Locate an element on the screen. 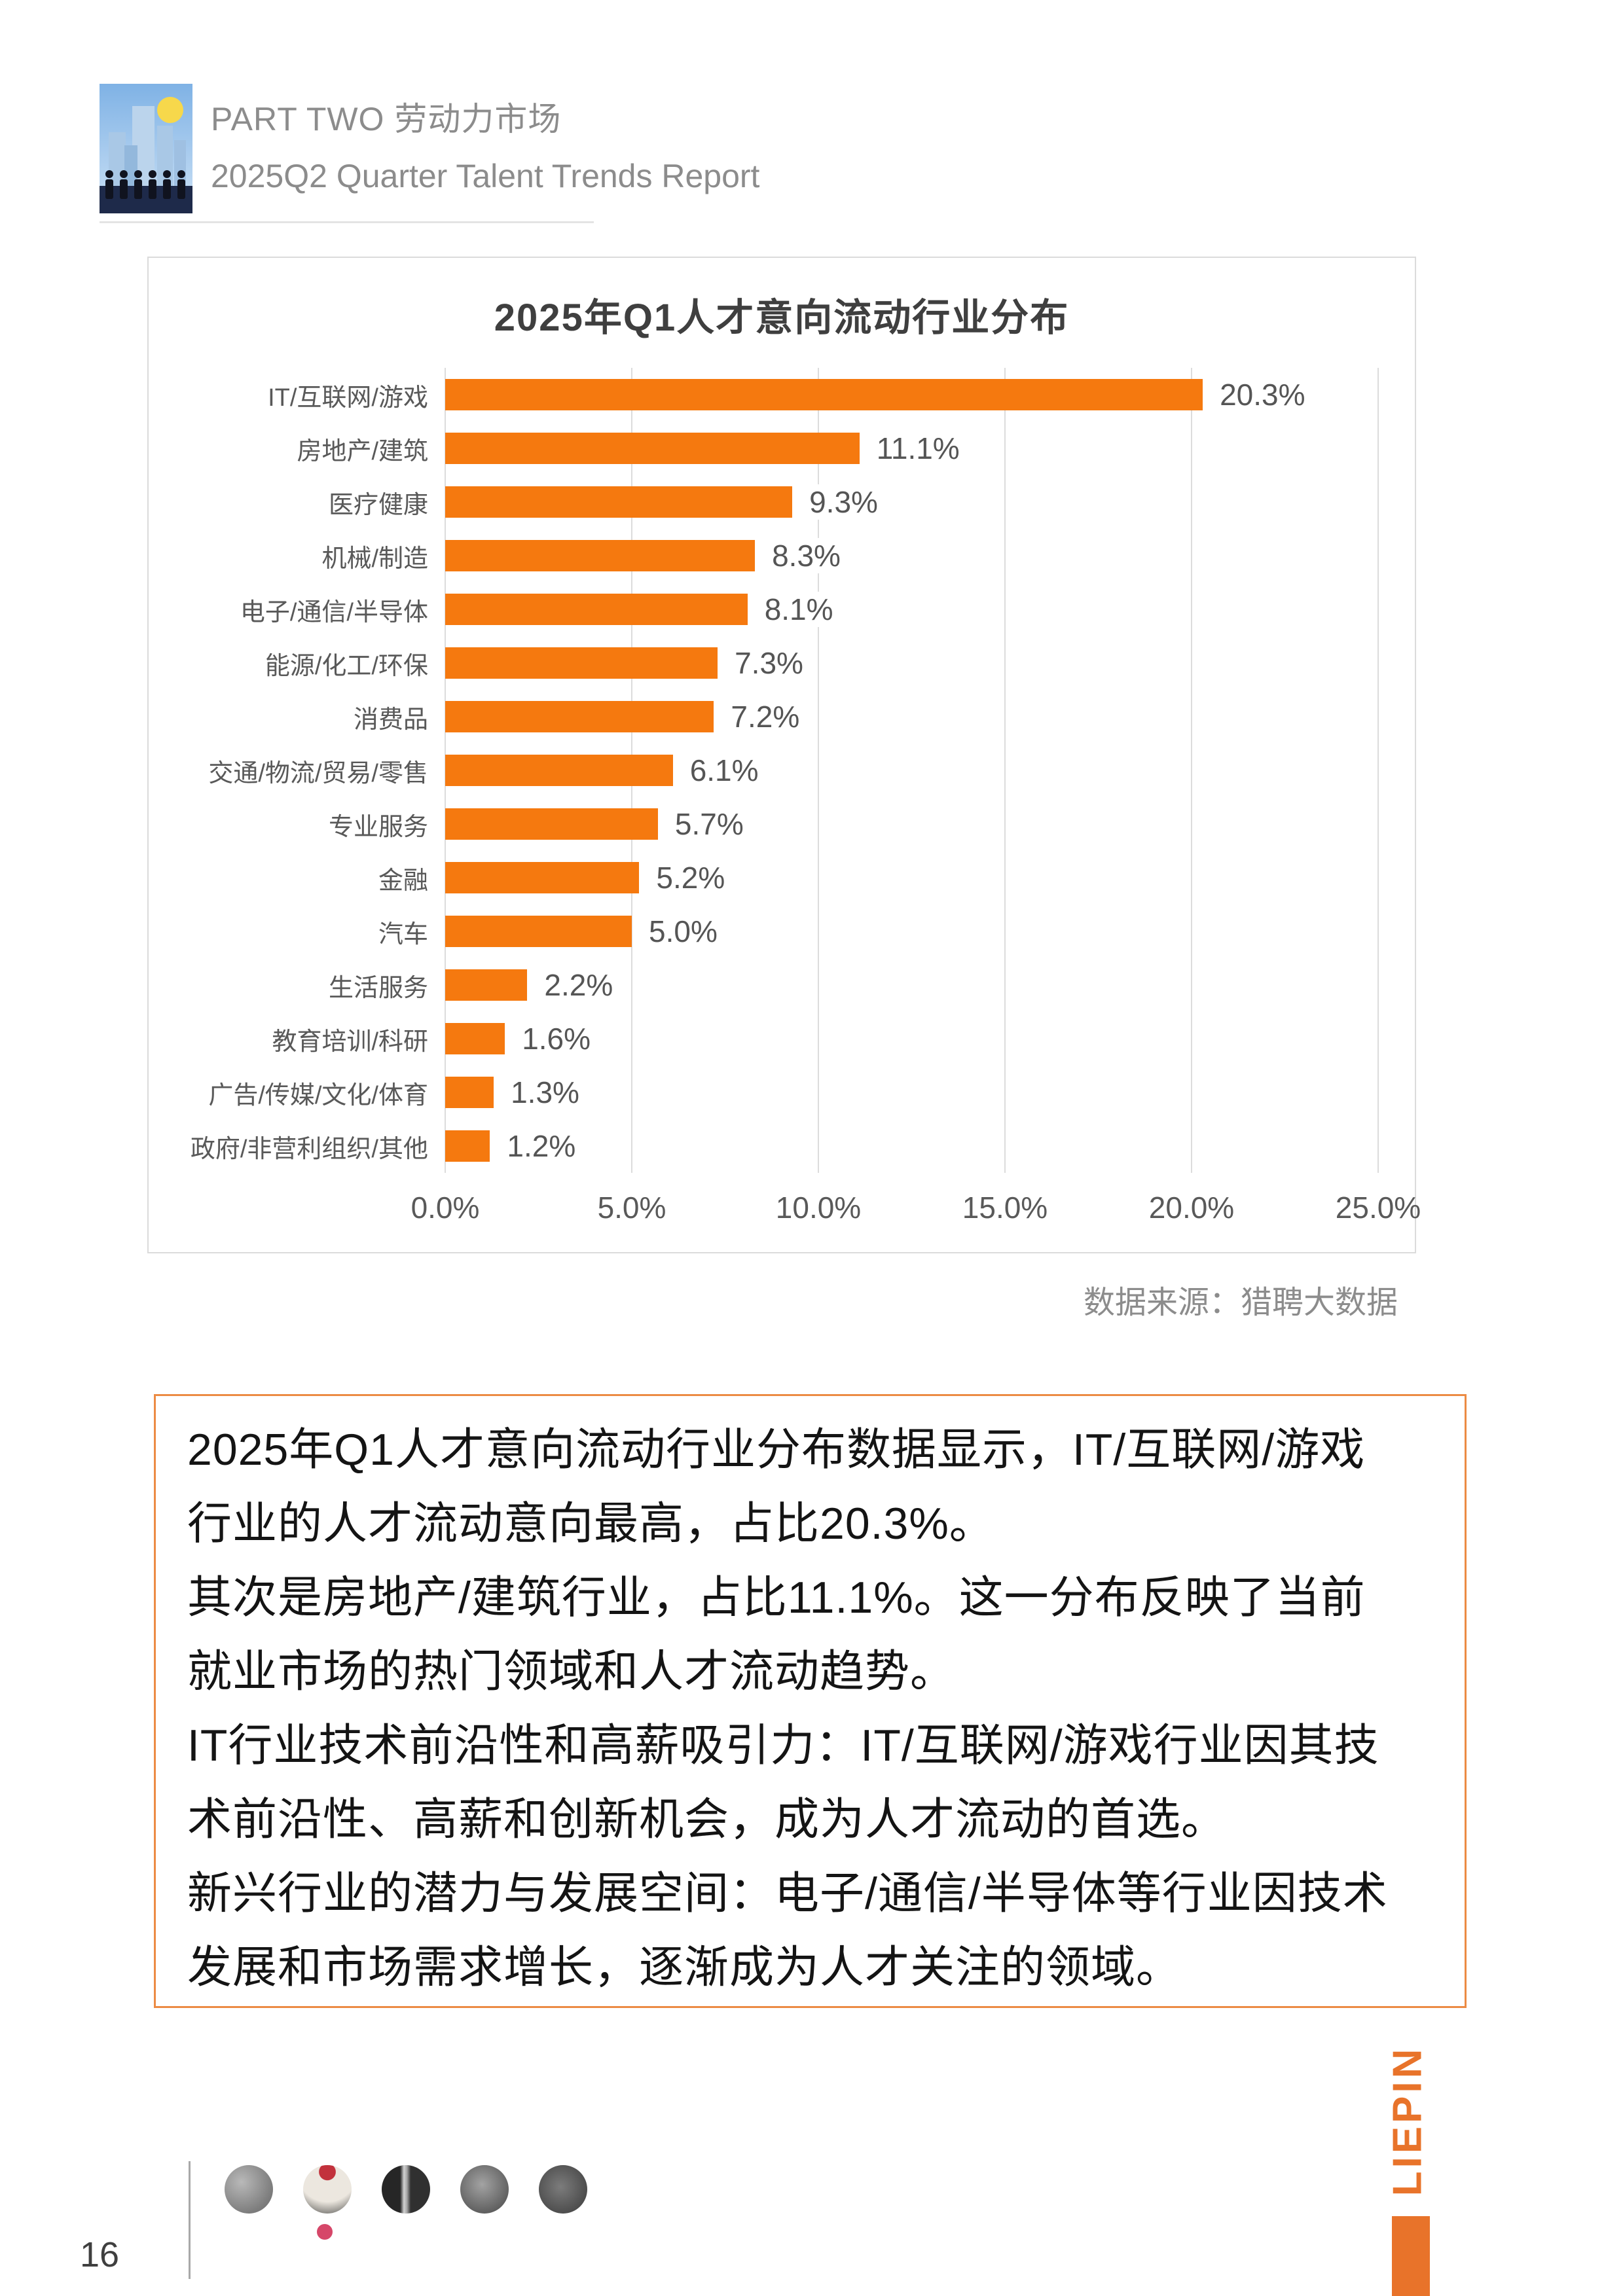 The height and width of the screenshot is (2296, 1623). value-label: 8.3% is located at coordinates (806, 555).